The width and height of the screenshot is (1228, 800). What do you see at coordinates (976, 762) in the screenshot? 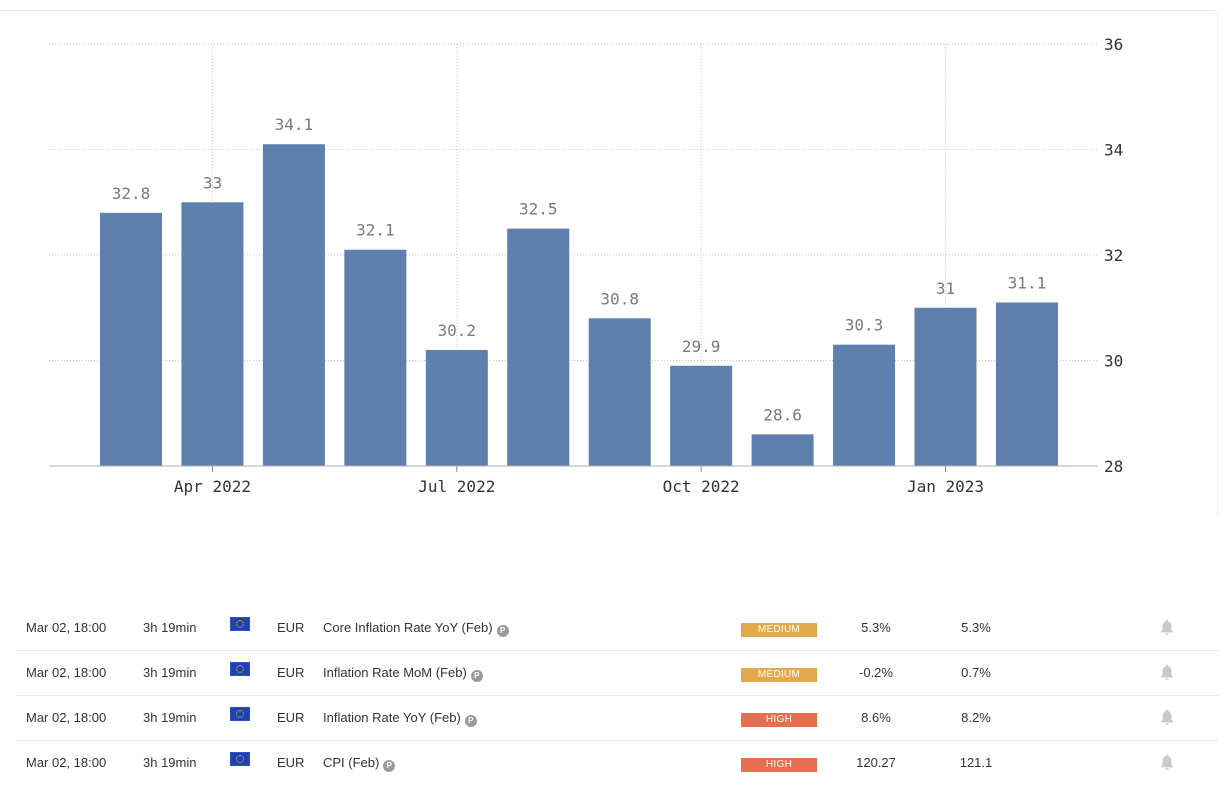
I see `previous-value: 121.1` at bounding box center [976, 762].